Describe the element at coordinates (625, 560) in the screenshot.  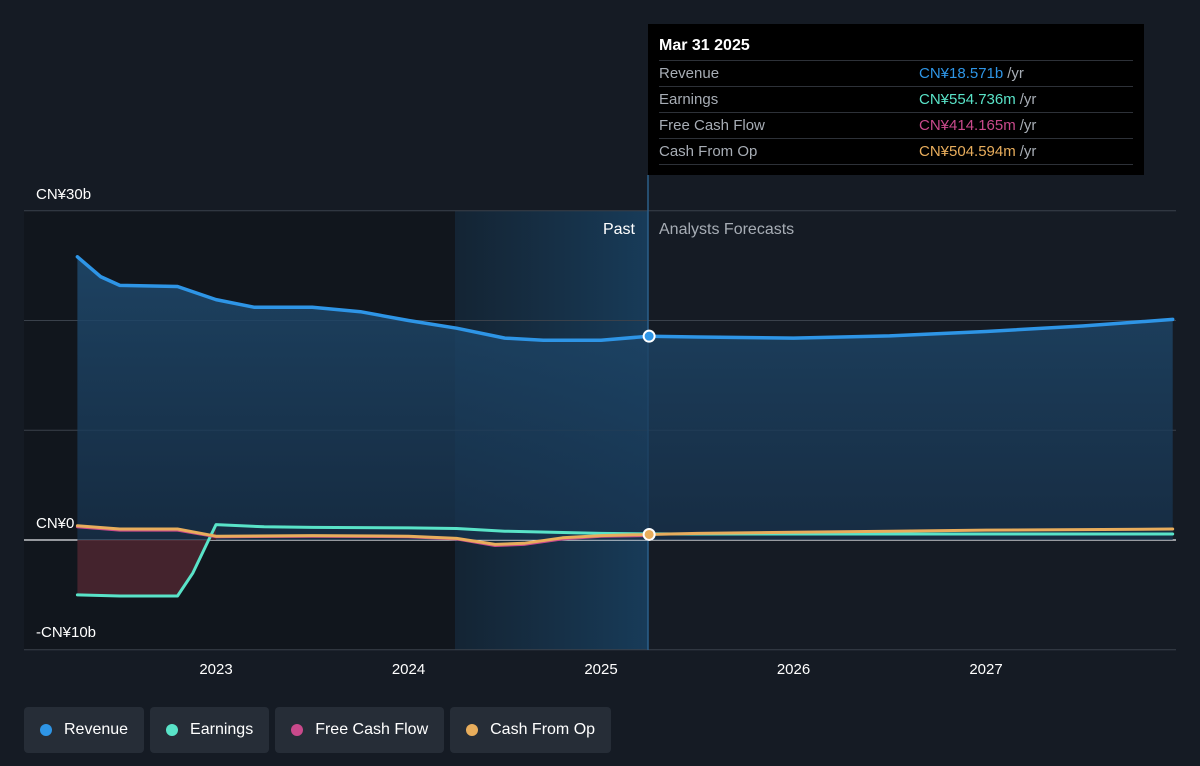
I see `series-line-earnings` at that location.